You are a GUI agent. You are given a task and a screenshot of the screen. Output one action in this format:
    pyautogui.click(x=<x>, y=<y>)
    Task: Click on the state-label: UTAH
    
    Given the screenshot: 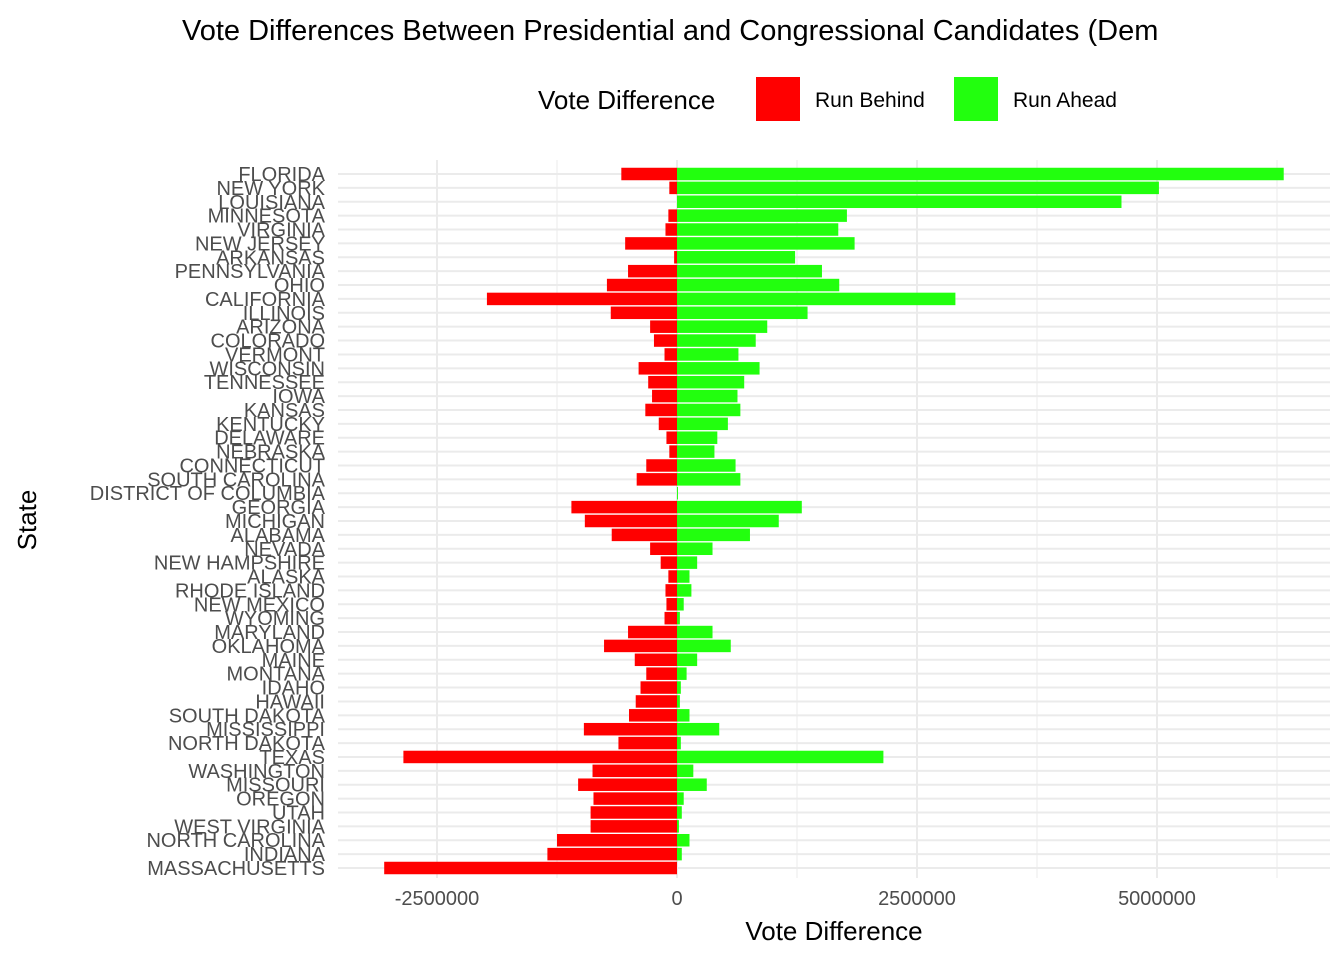 What is the action you would take?
    pyautogui.click(x=298, y=813)
    